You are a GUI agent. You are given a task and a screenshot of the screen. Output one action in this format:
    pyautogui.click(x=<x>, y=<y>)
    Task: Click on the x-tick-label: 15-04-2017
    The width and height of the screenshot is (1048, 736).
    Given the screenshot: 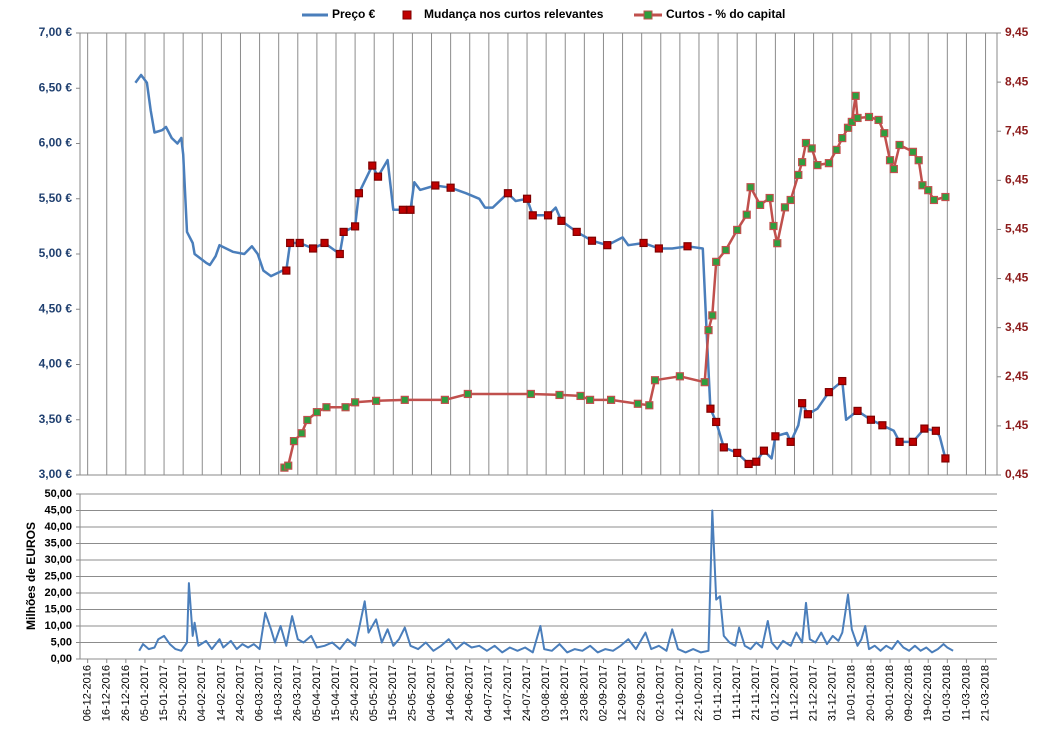 What is the action you would take?
    pyautogui.click(x=336, y=693)
    